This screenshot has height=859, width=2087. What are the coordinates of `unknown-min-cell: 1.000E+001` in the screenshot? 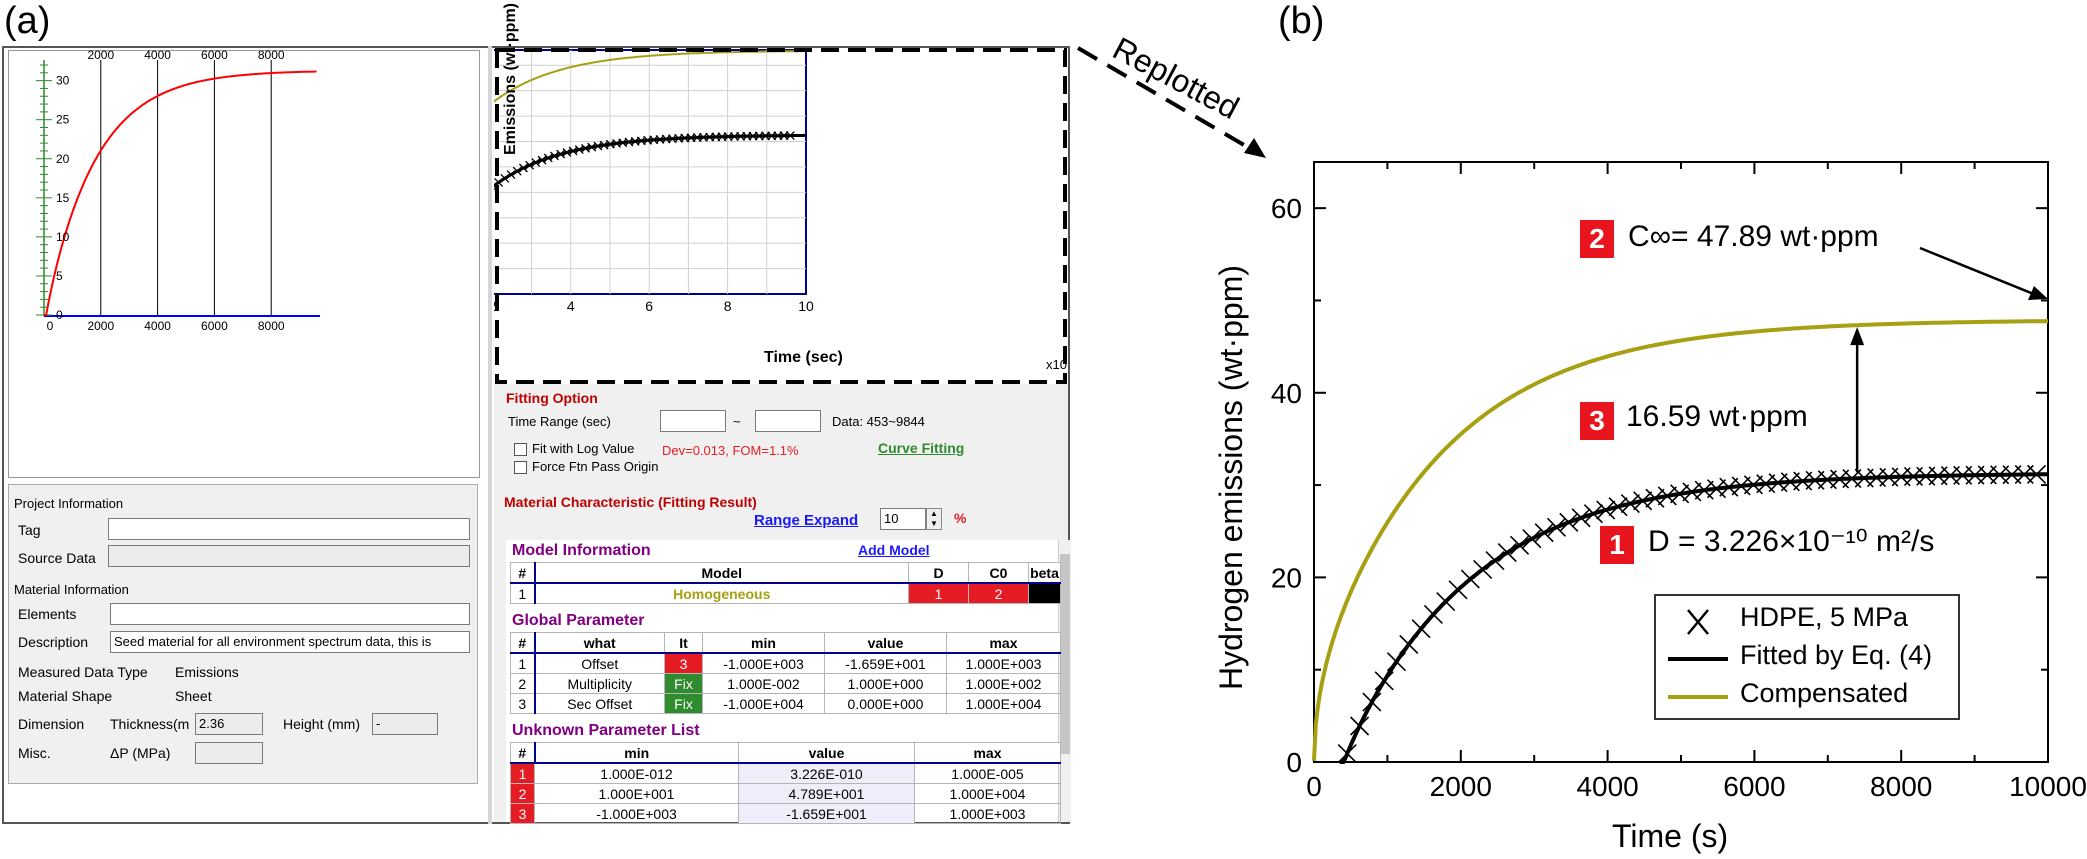 It's located at (636, 793).